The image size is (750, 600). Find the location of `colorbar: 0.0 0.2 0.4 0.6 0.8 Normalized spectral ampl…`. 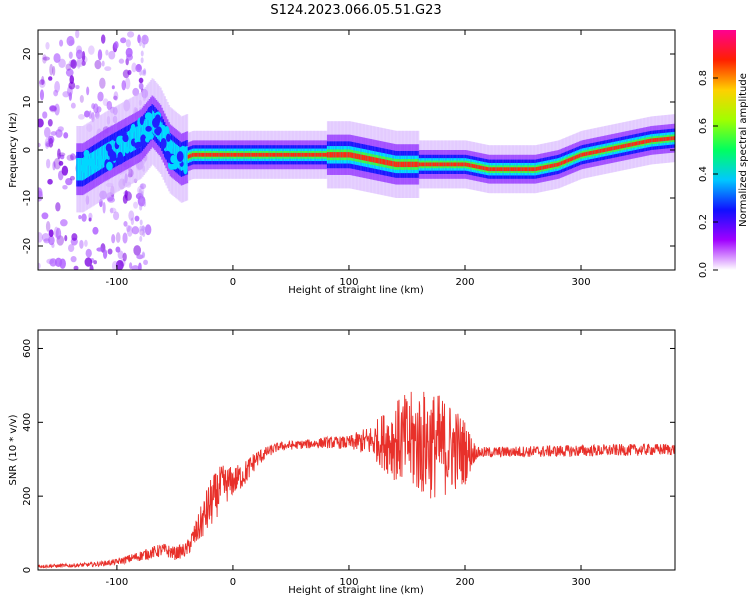

colorbar: 0.0 0.2 0.4 0.6 0.8 Normalized spectral ampl… is located at coordinates (723, 154).